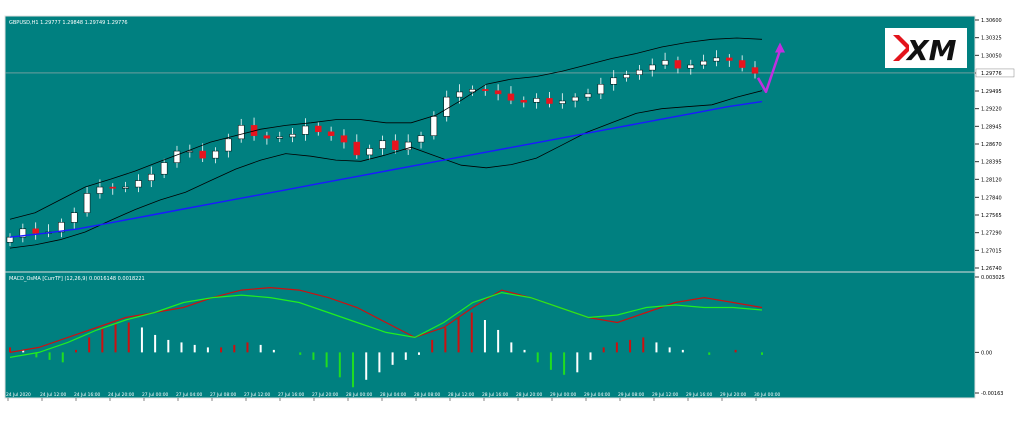 The width and height of the screenshot is (1015, 428). What do you see at coordinates (257, 395) in the screenshot?
I see `time-tick-label: 27 Jul 12:00` at bounding box center [257, 395].